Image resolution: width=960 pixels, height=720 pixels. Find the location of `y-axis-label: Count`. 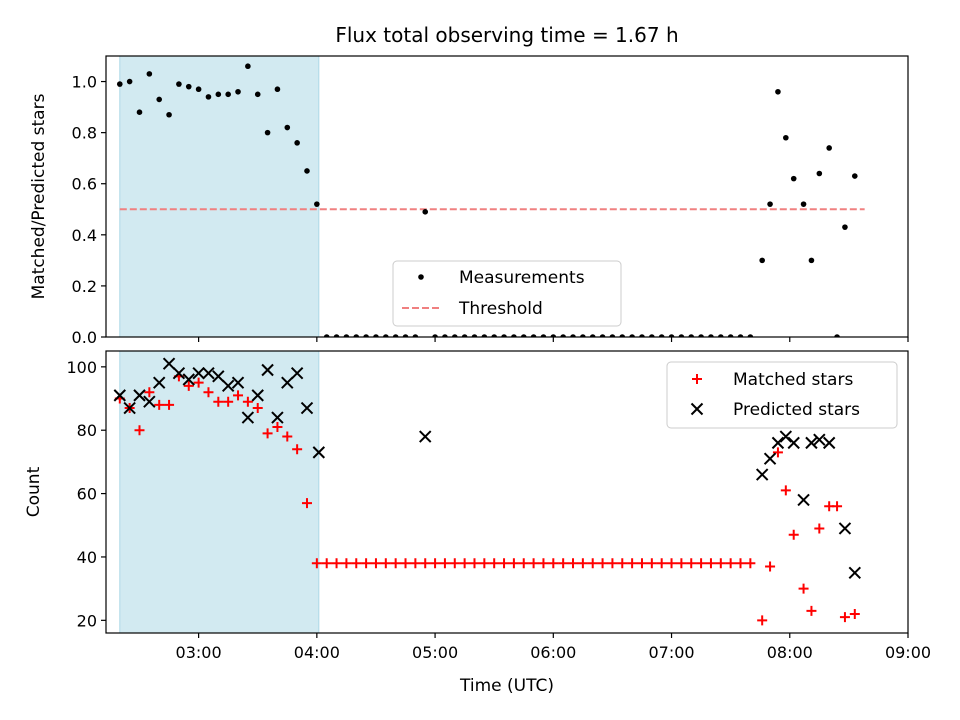

y-axis-label: Count is located at coordinates (34, 491).